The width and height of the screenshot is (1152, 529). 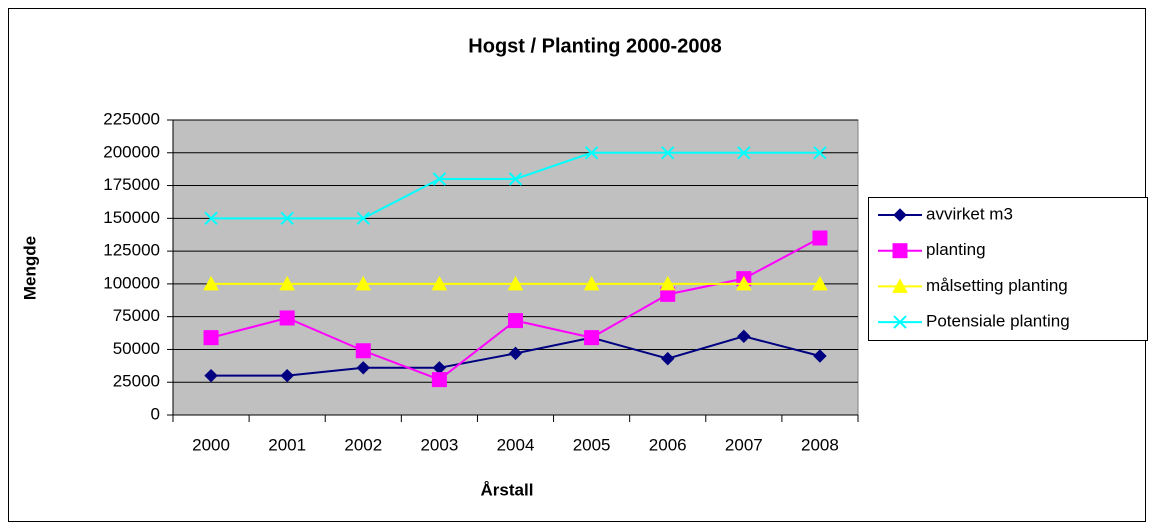 What do you see at coordinates (131, 282) in the screenshot?
I see `y-tick-label: 100000` at bounding box center [131, 282].